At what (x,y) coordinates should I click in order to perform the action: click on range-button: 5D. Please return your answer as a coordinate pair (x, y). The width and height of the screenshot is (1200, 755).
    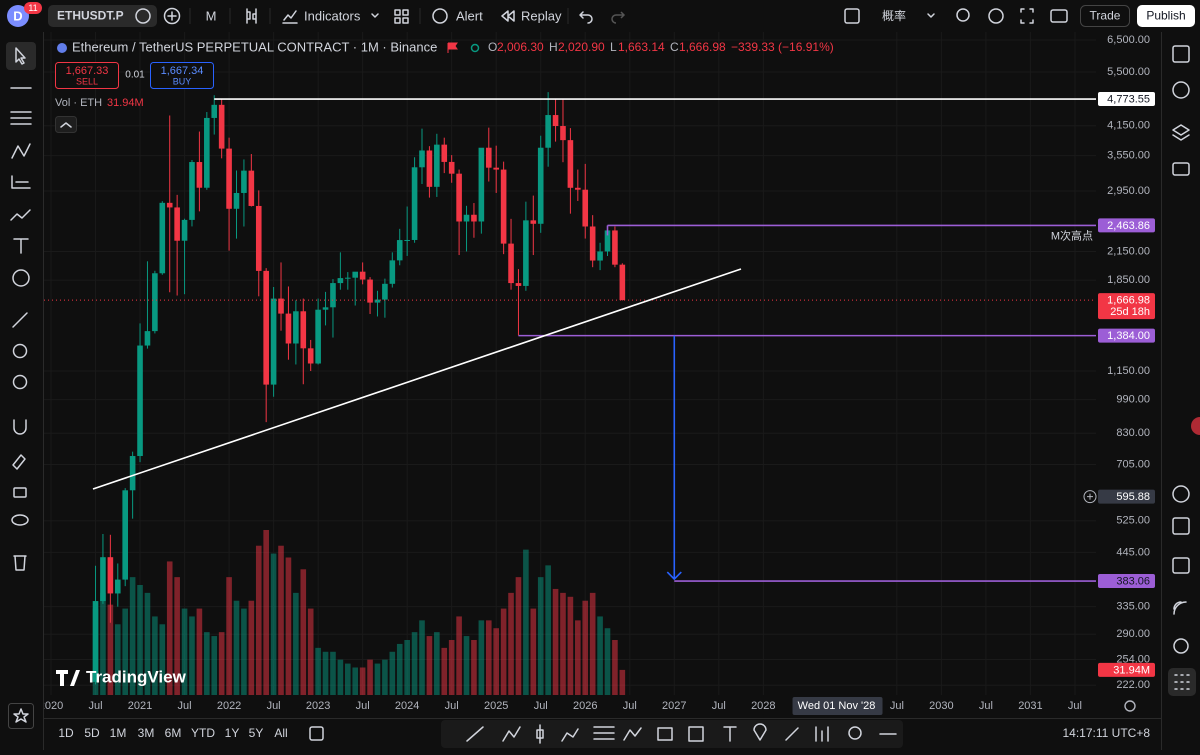
    Looking at the image, I should click on (92, 733).